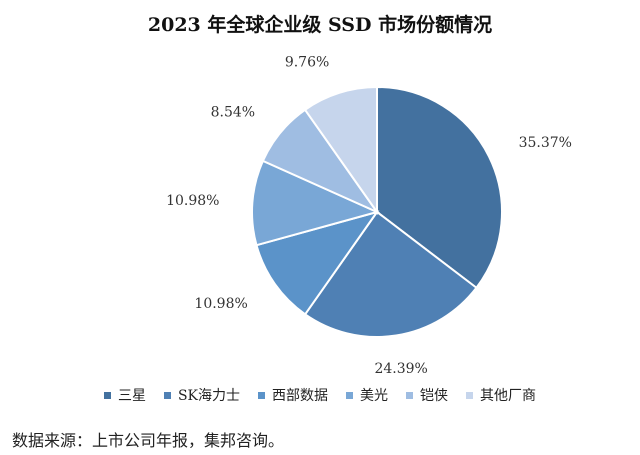 The height and width of the screenshot is (455, 640). Describe the element at coordinates (508, 396) in the screenshot. I see `legend-label: 其他厂商` at that location.